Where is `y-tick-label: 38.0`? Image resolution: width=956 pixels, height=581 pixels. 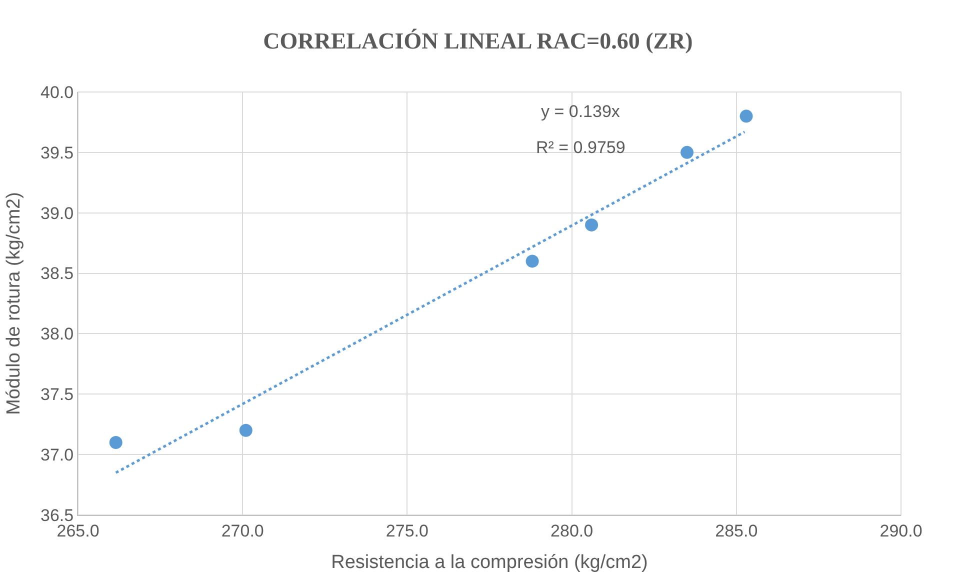
y-tick-label: 38.0 is located at coordinates (57, 334).